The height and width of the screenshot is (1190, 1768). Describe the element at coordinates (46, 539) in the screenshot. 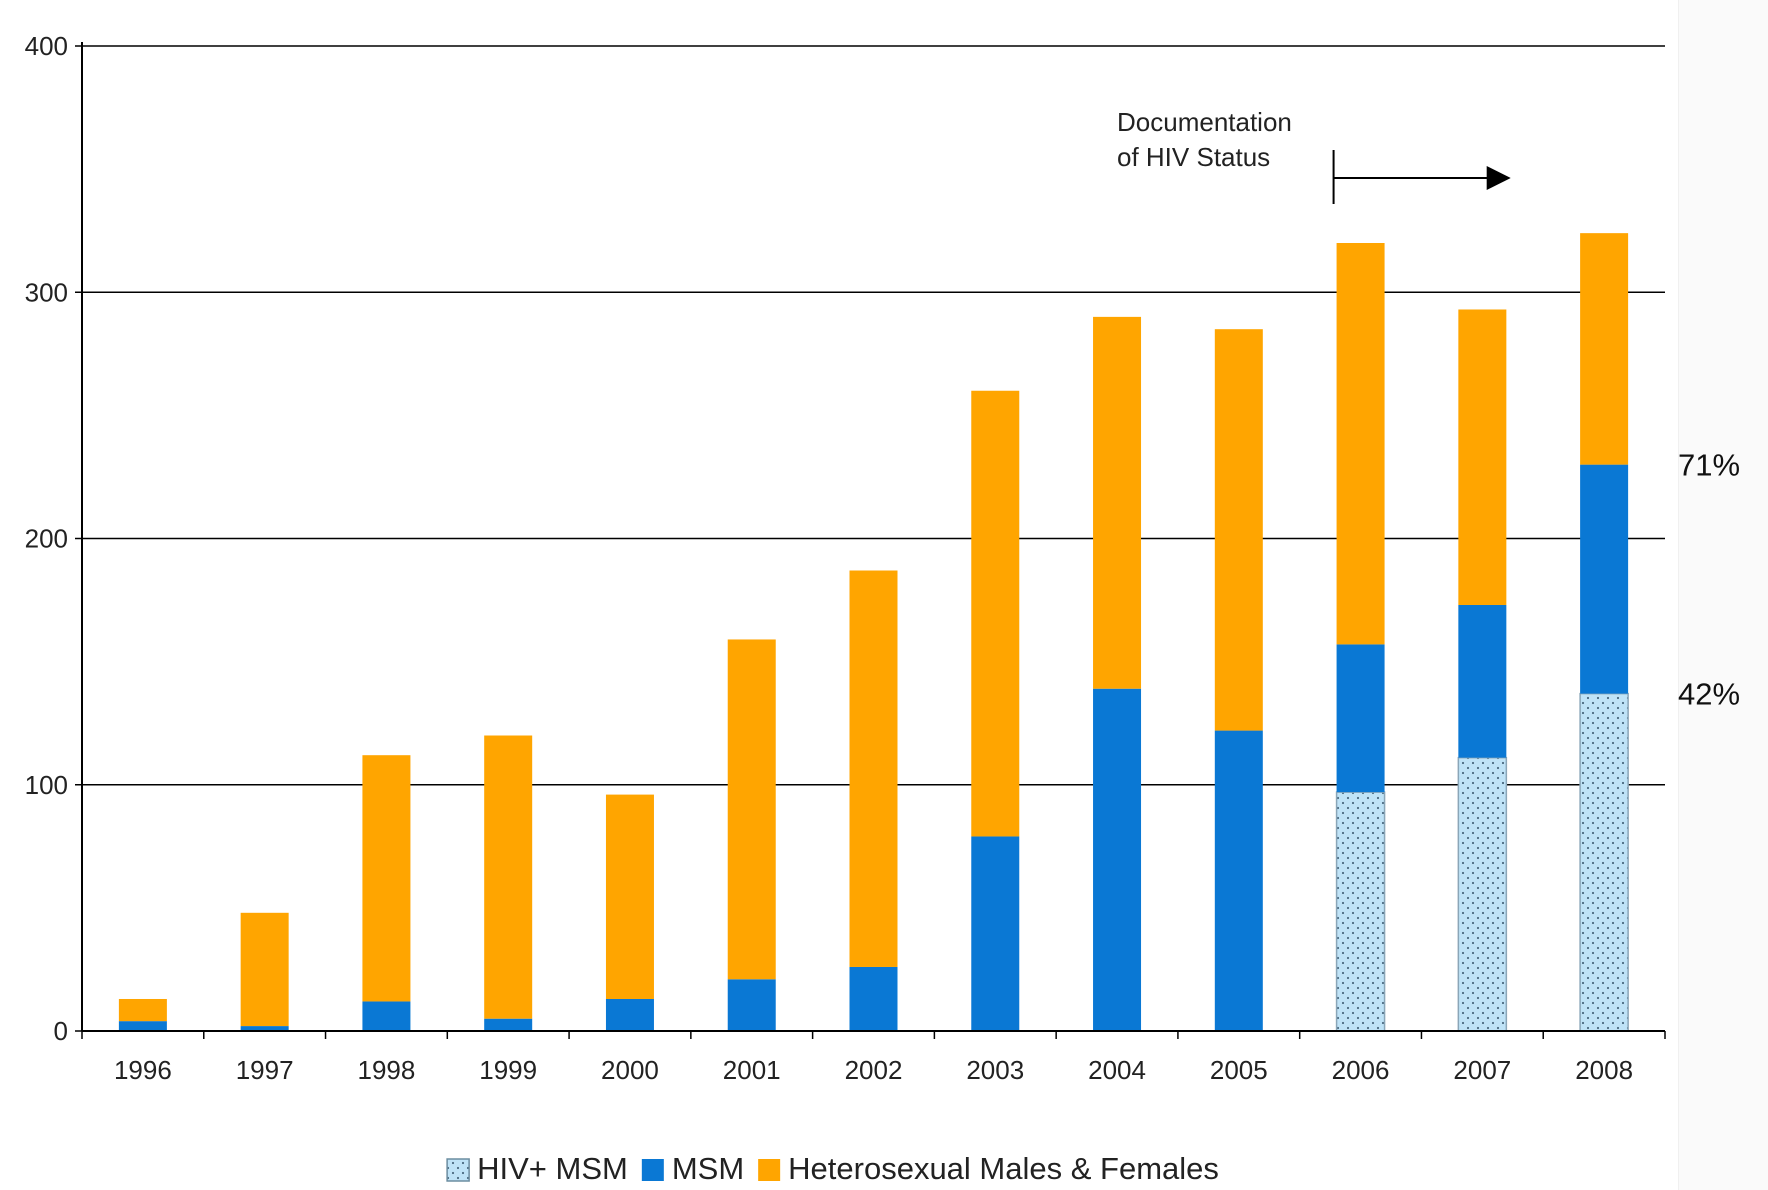

I see `y-tick-label: 200` at that location.